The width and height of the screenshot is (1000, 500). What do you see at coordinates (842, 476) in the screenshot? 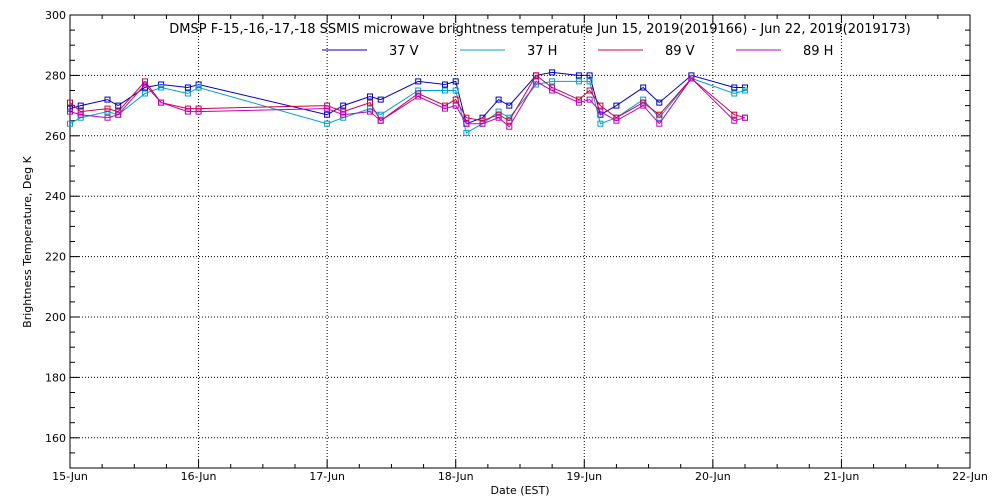
I see `x-tick-label: 21-Jun` at bounding box center [842, 476].